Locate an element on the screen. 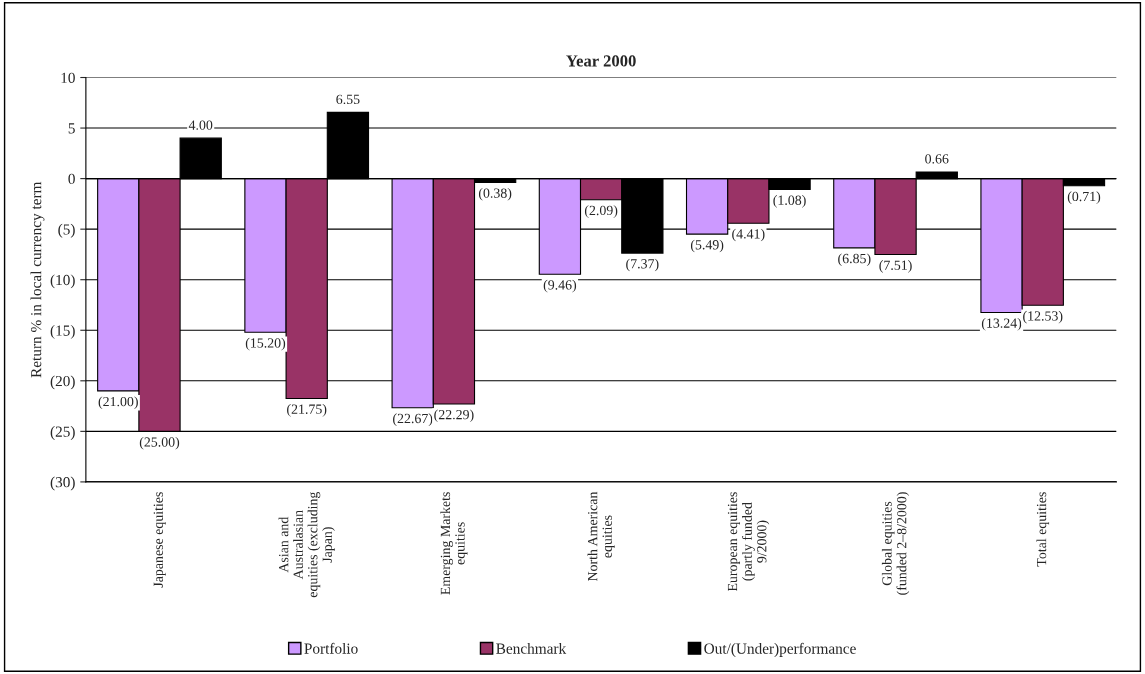 The image size is (1145, 674). y-tick-label: 10 is located at coordinates (68, 77).